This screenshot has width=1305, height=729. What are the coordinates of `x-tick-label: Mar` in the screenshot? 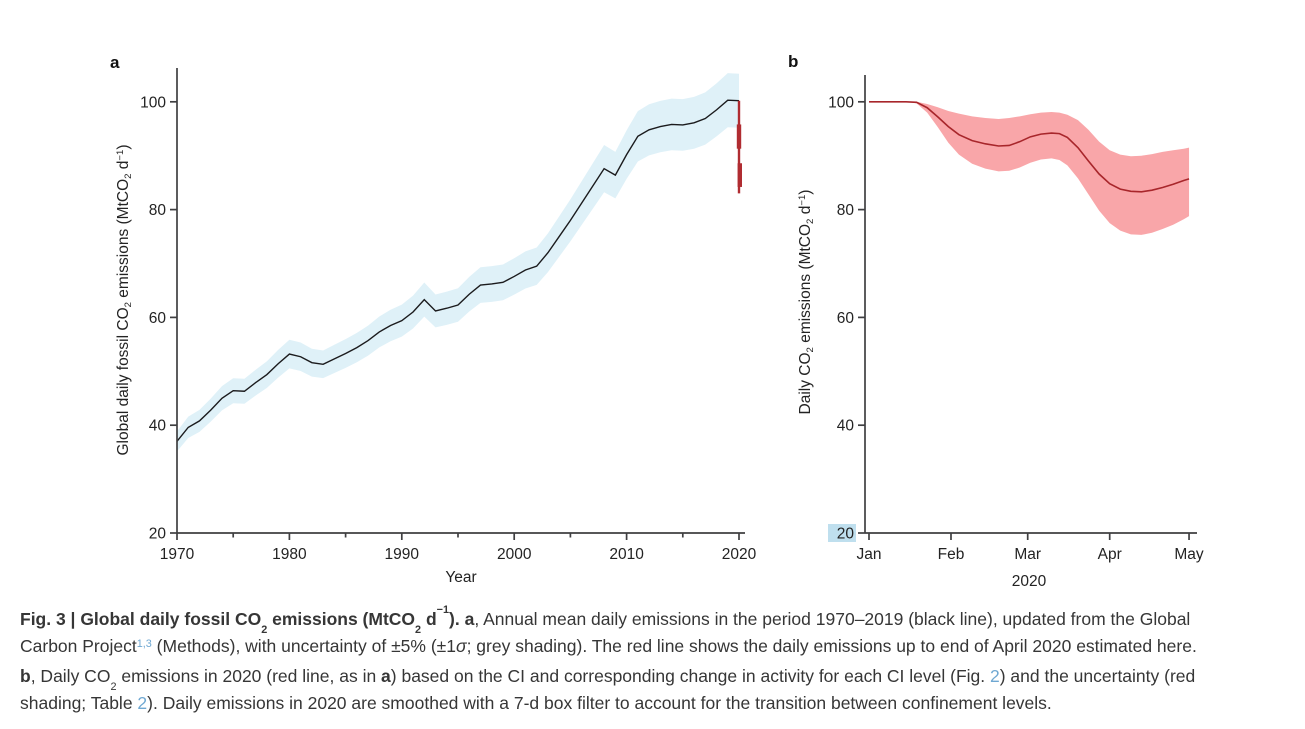 It's located at (1027, 554).